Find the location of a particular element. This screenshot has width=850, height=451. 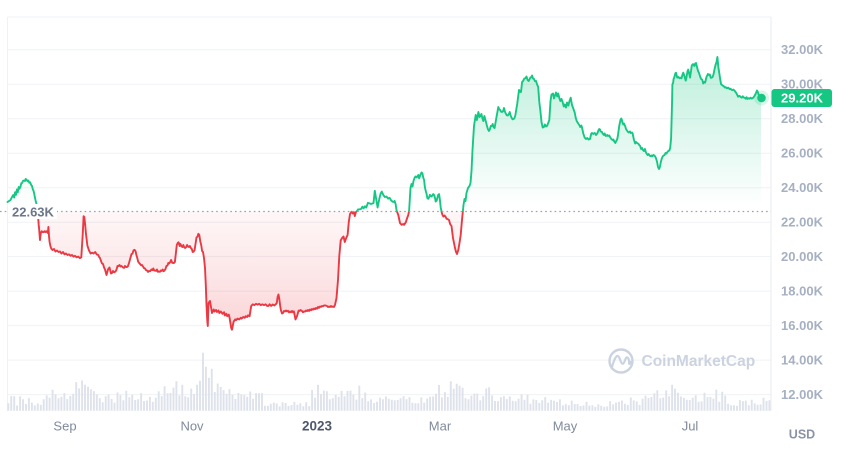

svg-text: 14.00K is located at coordinates (802, 360).